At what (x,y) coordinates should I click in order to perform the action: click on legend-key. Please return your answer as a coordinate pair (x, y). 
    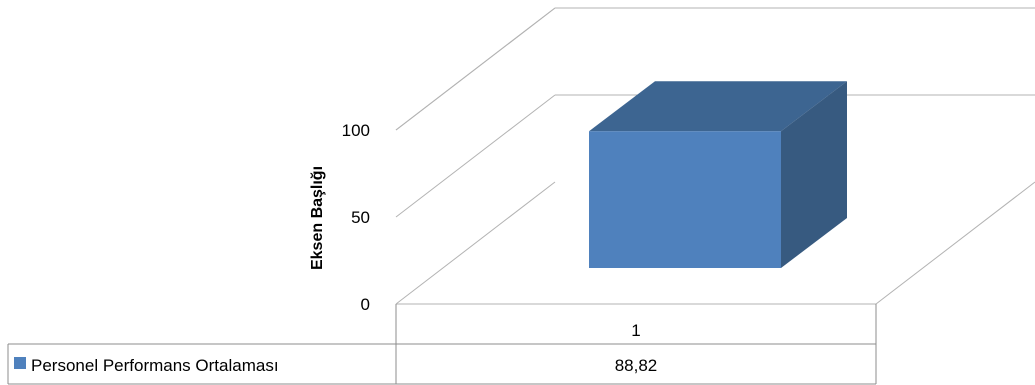
    Looking at the image, I should click on (20, 363).